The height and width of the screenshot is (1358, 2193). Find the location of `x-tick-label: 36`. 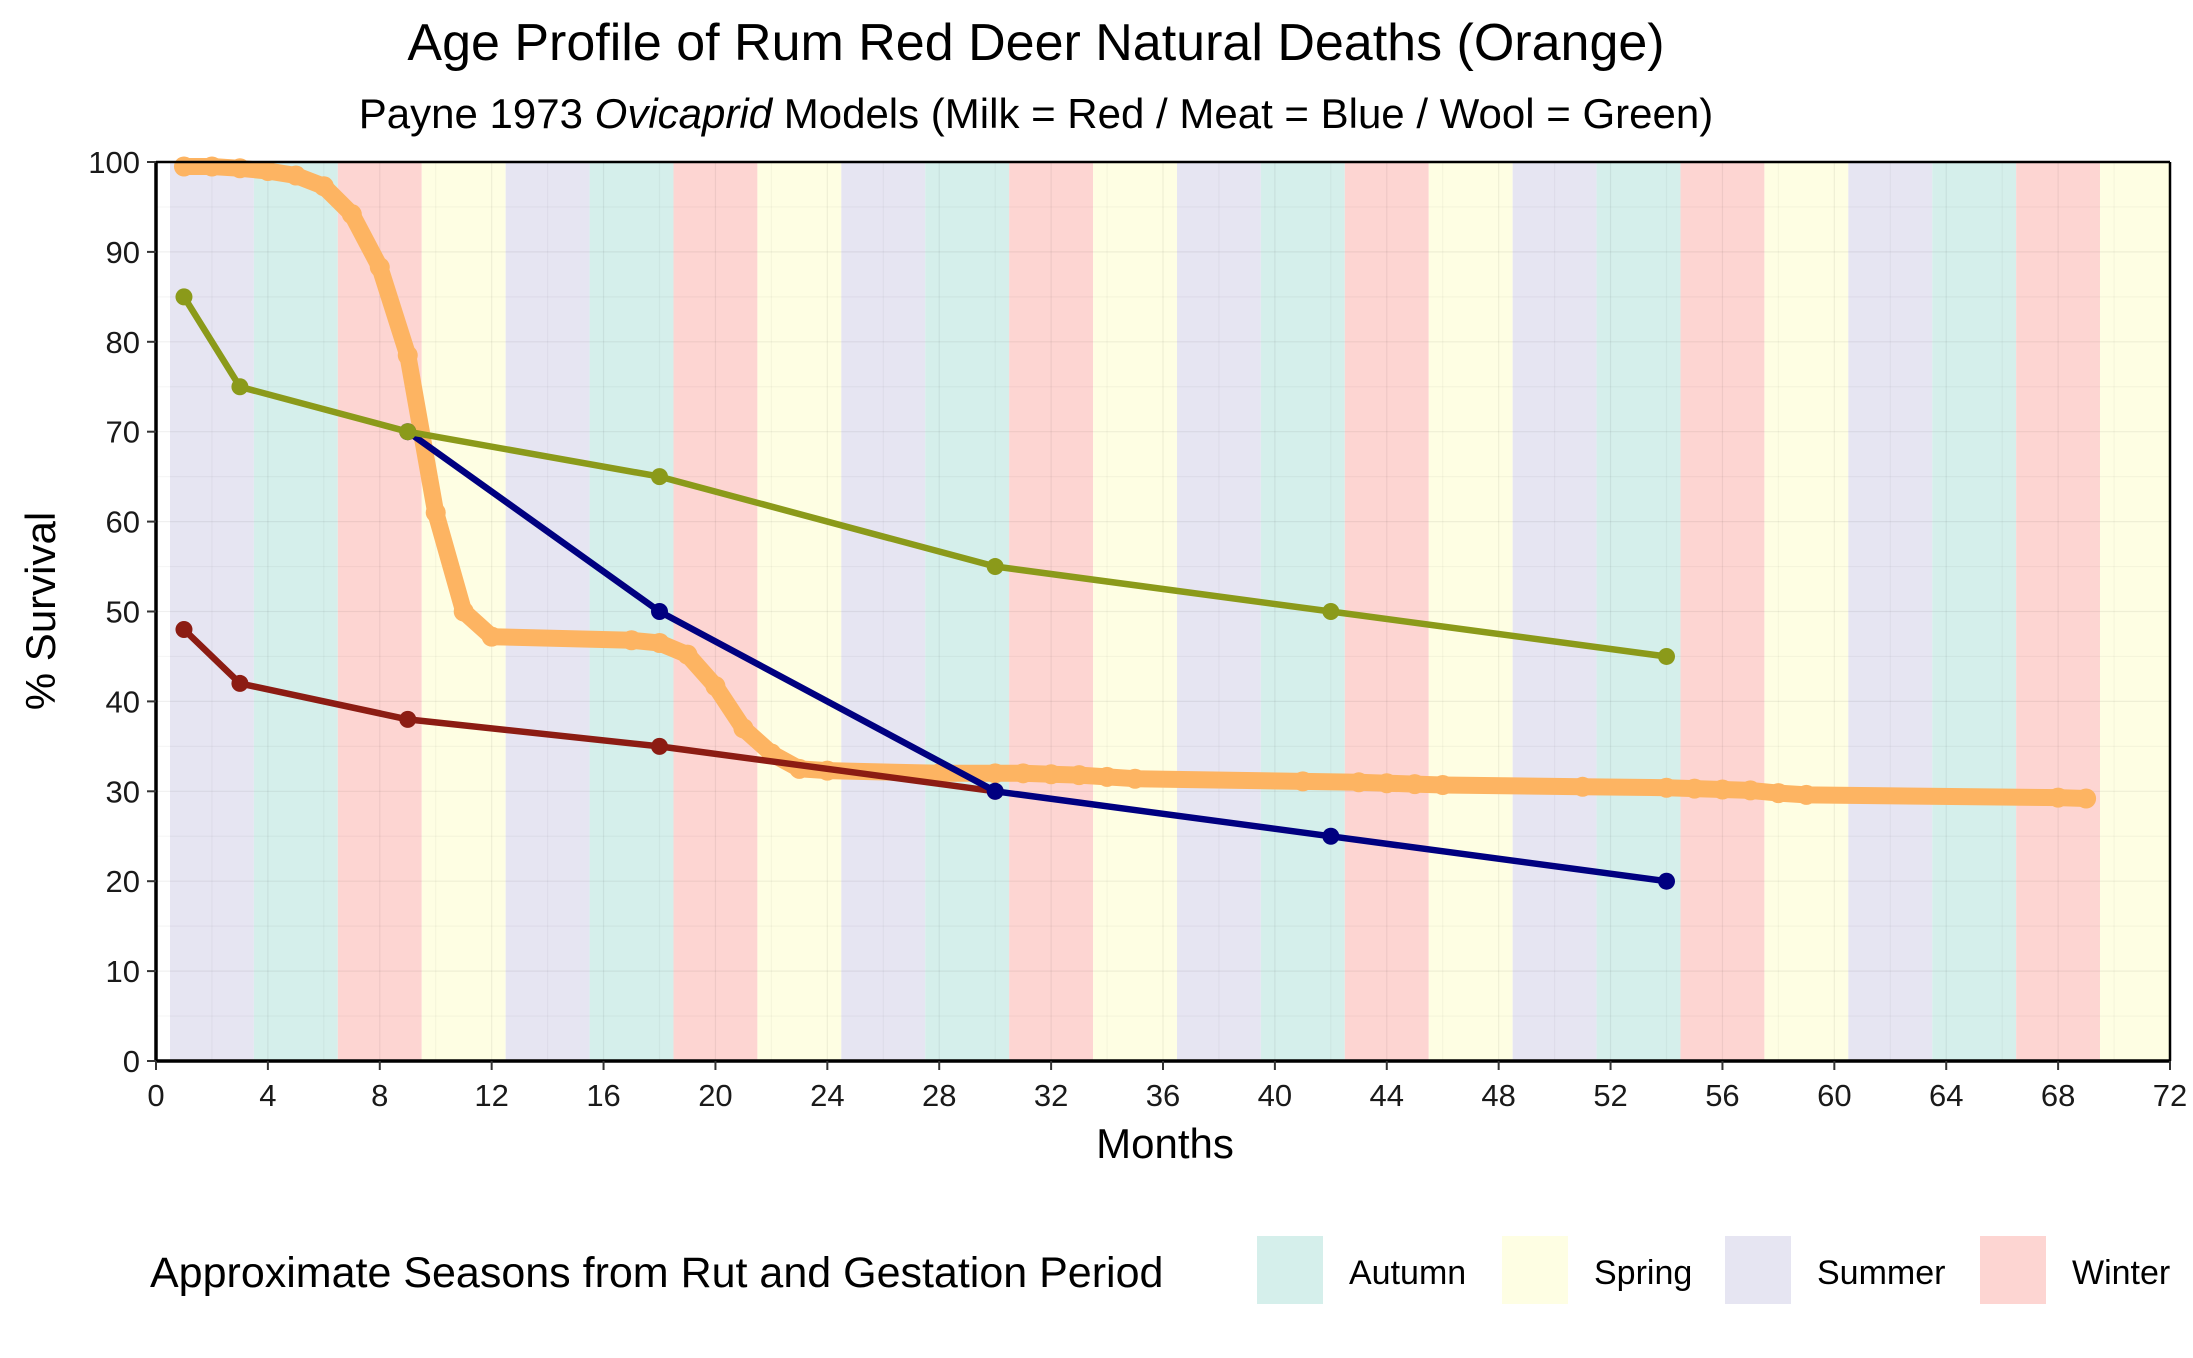

x-tick-label: 36 is located at coordinates (1163, 1095).